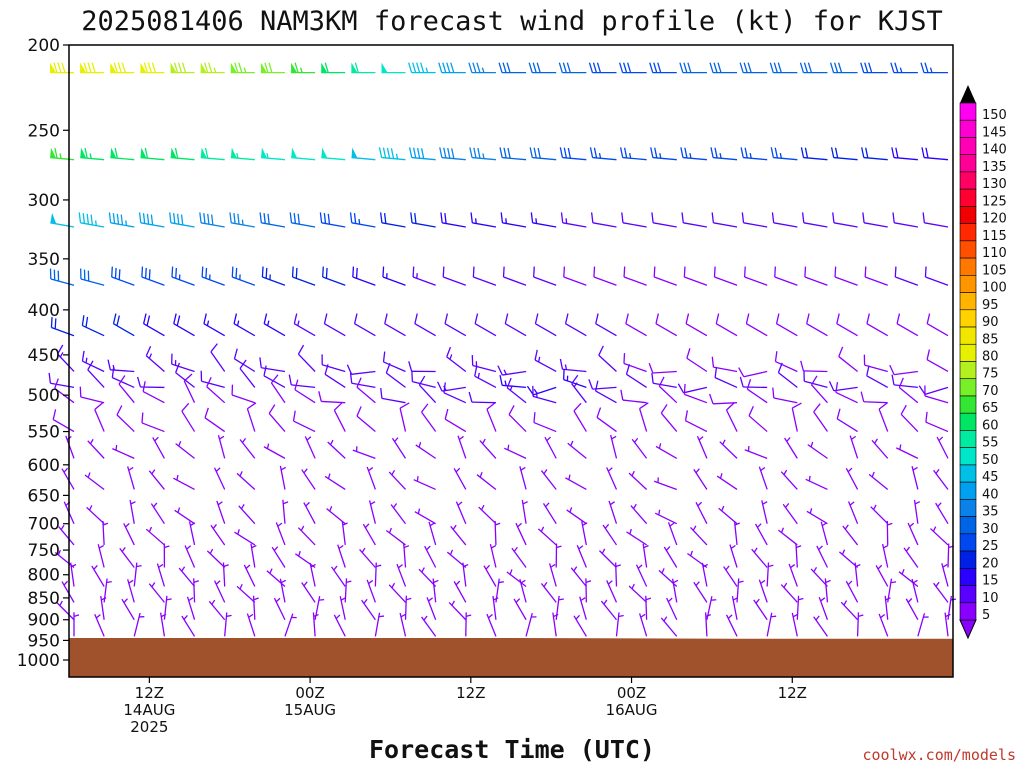 The width and height of the screenshot is (1024, 768). Describe the element at coordinates (44, 311) in the screenshot. I see `y-tick-label: 400` at that location.